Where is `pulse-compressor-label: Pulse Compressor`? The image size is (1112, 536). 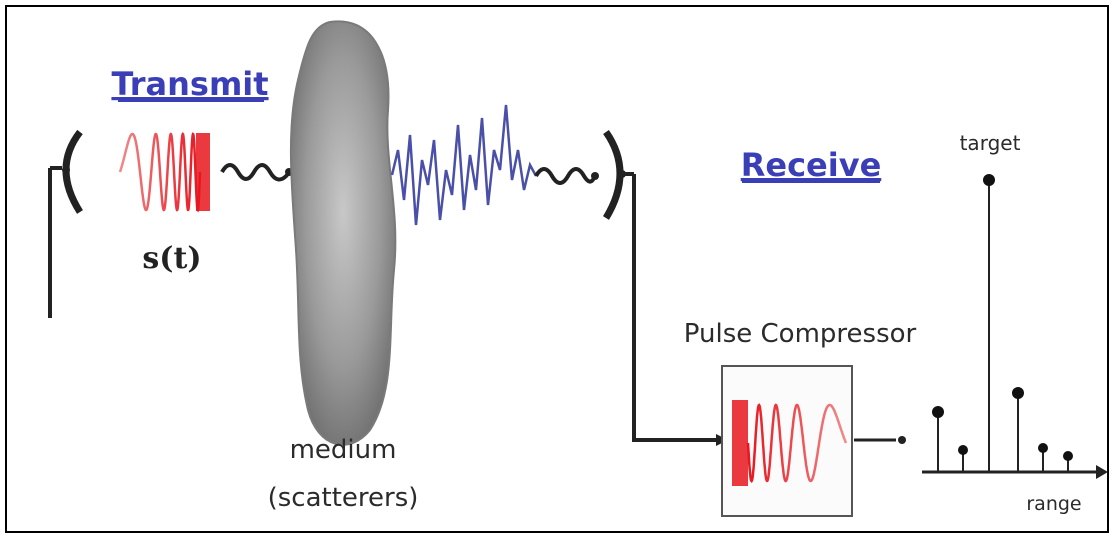
pulse-compressor-label: Pulse Compressor is located at coordinates (800, 334).